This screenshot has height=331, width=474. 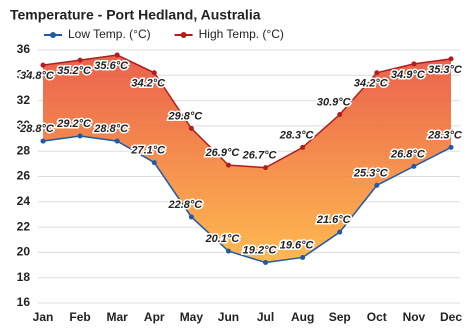 I want to click on value-label: 19.2°C, so click(x=260, y=250).